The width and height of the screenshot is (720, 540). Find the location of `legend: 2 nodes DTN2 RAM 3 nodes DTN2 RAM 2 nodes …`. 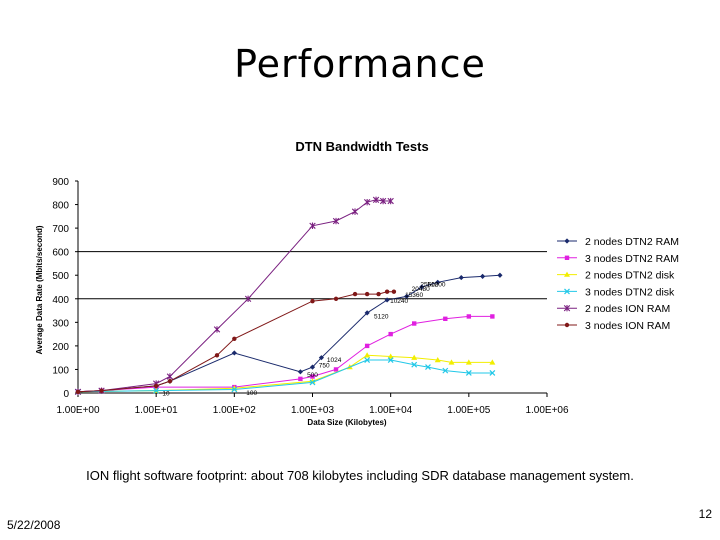

legend: 2 nodes DTN2 RAM 3 nodes DTN2 RAM 2 nodes … is located at coordinates (618, 284).